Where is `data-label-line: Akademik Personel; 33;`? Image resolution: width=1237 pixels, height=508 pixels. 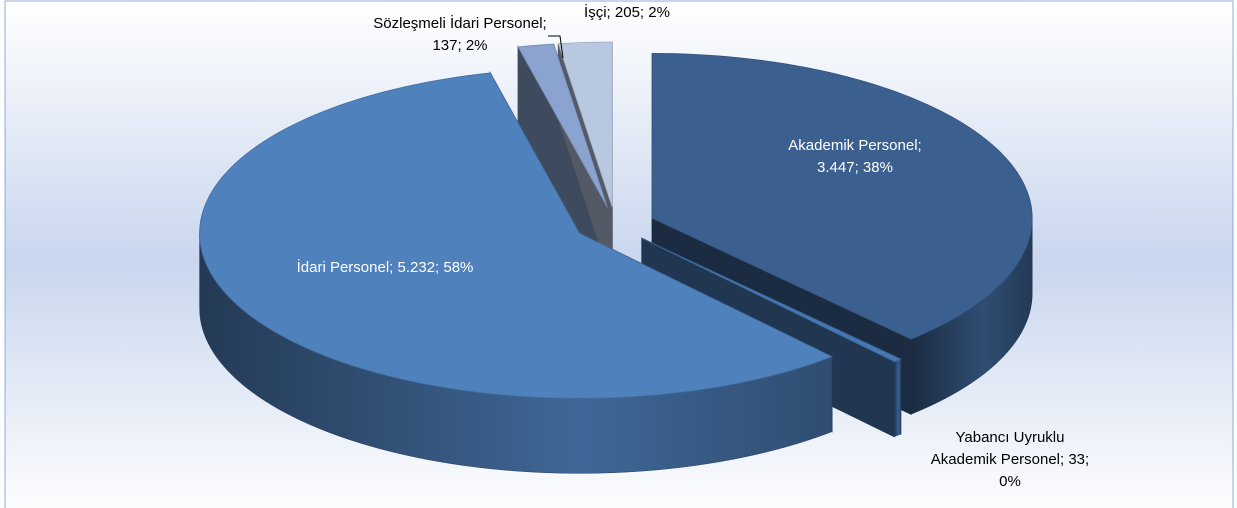 data-label-line: Akademik Personel; 33; is located at coordinates (1010, 459).